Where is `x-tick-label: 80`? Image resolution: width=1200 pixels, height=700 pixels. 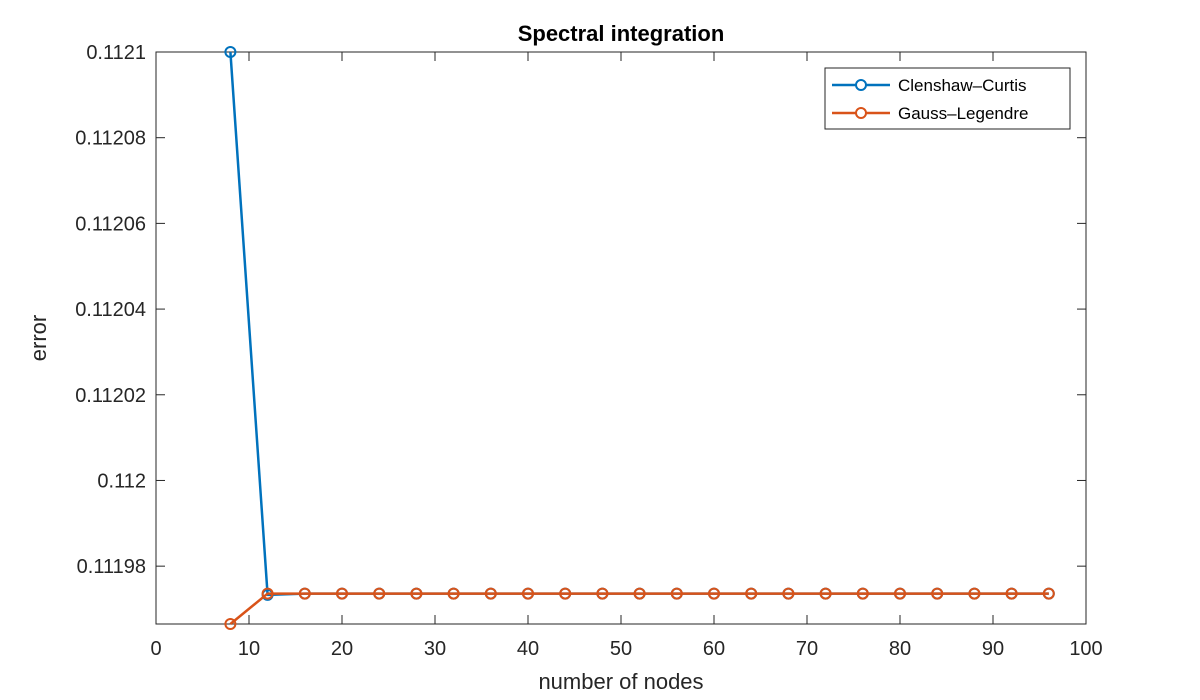
x-tick-label: 80 is located at coordinates (900, 649).